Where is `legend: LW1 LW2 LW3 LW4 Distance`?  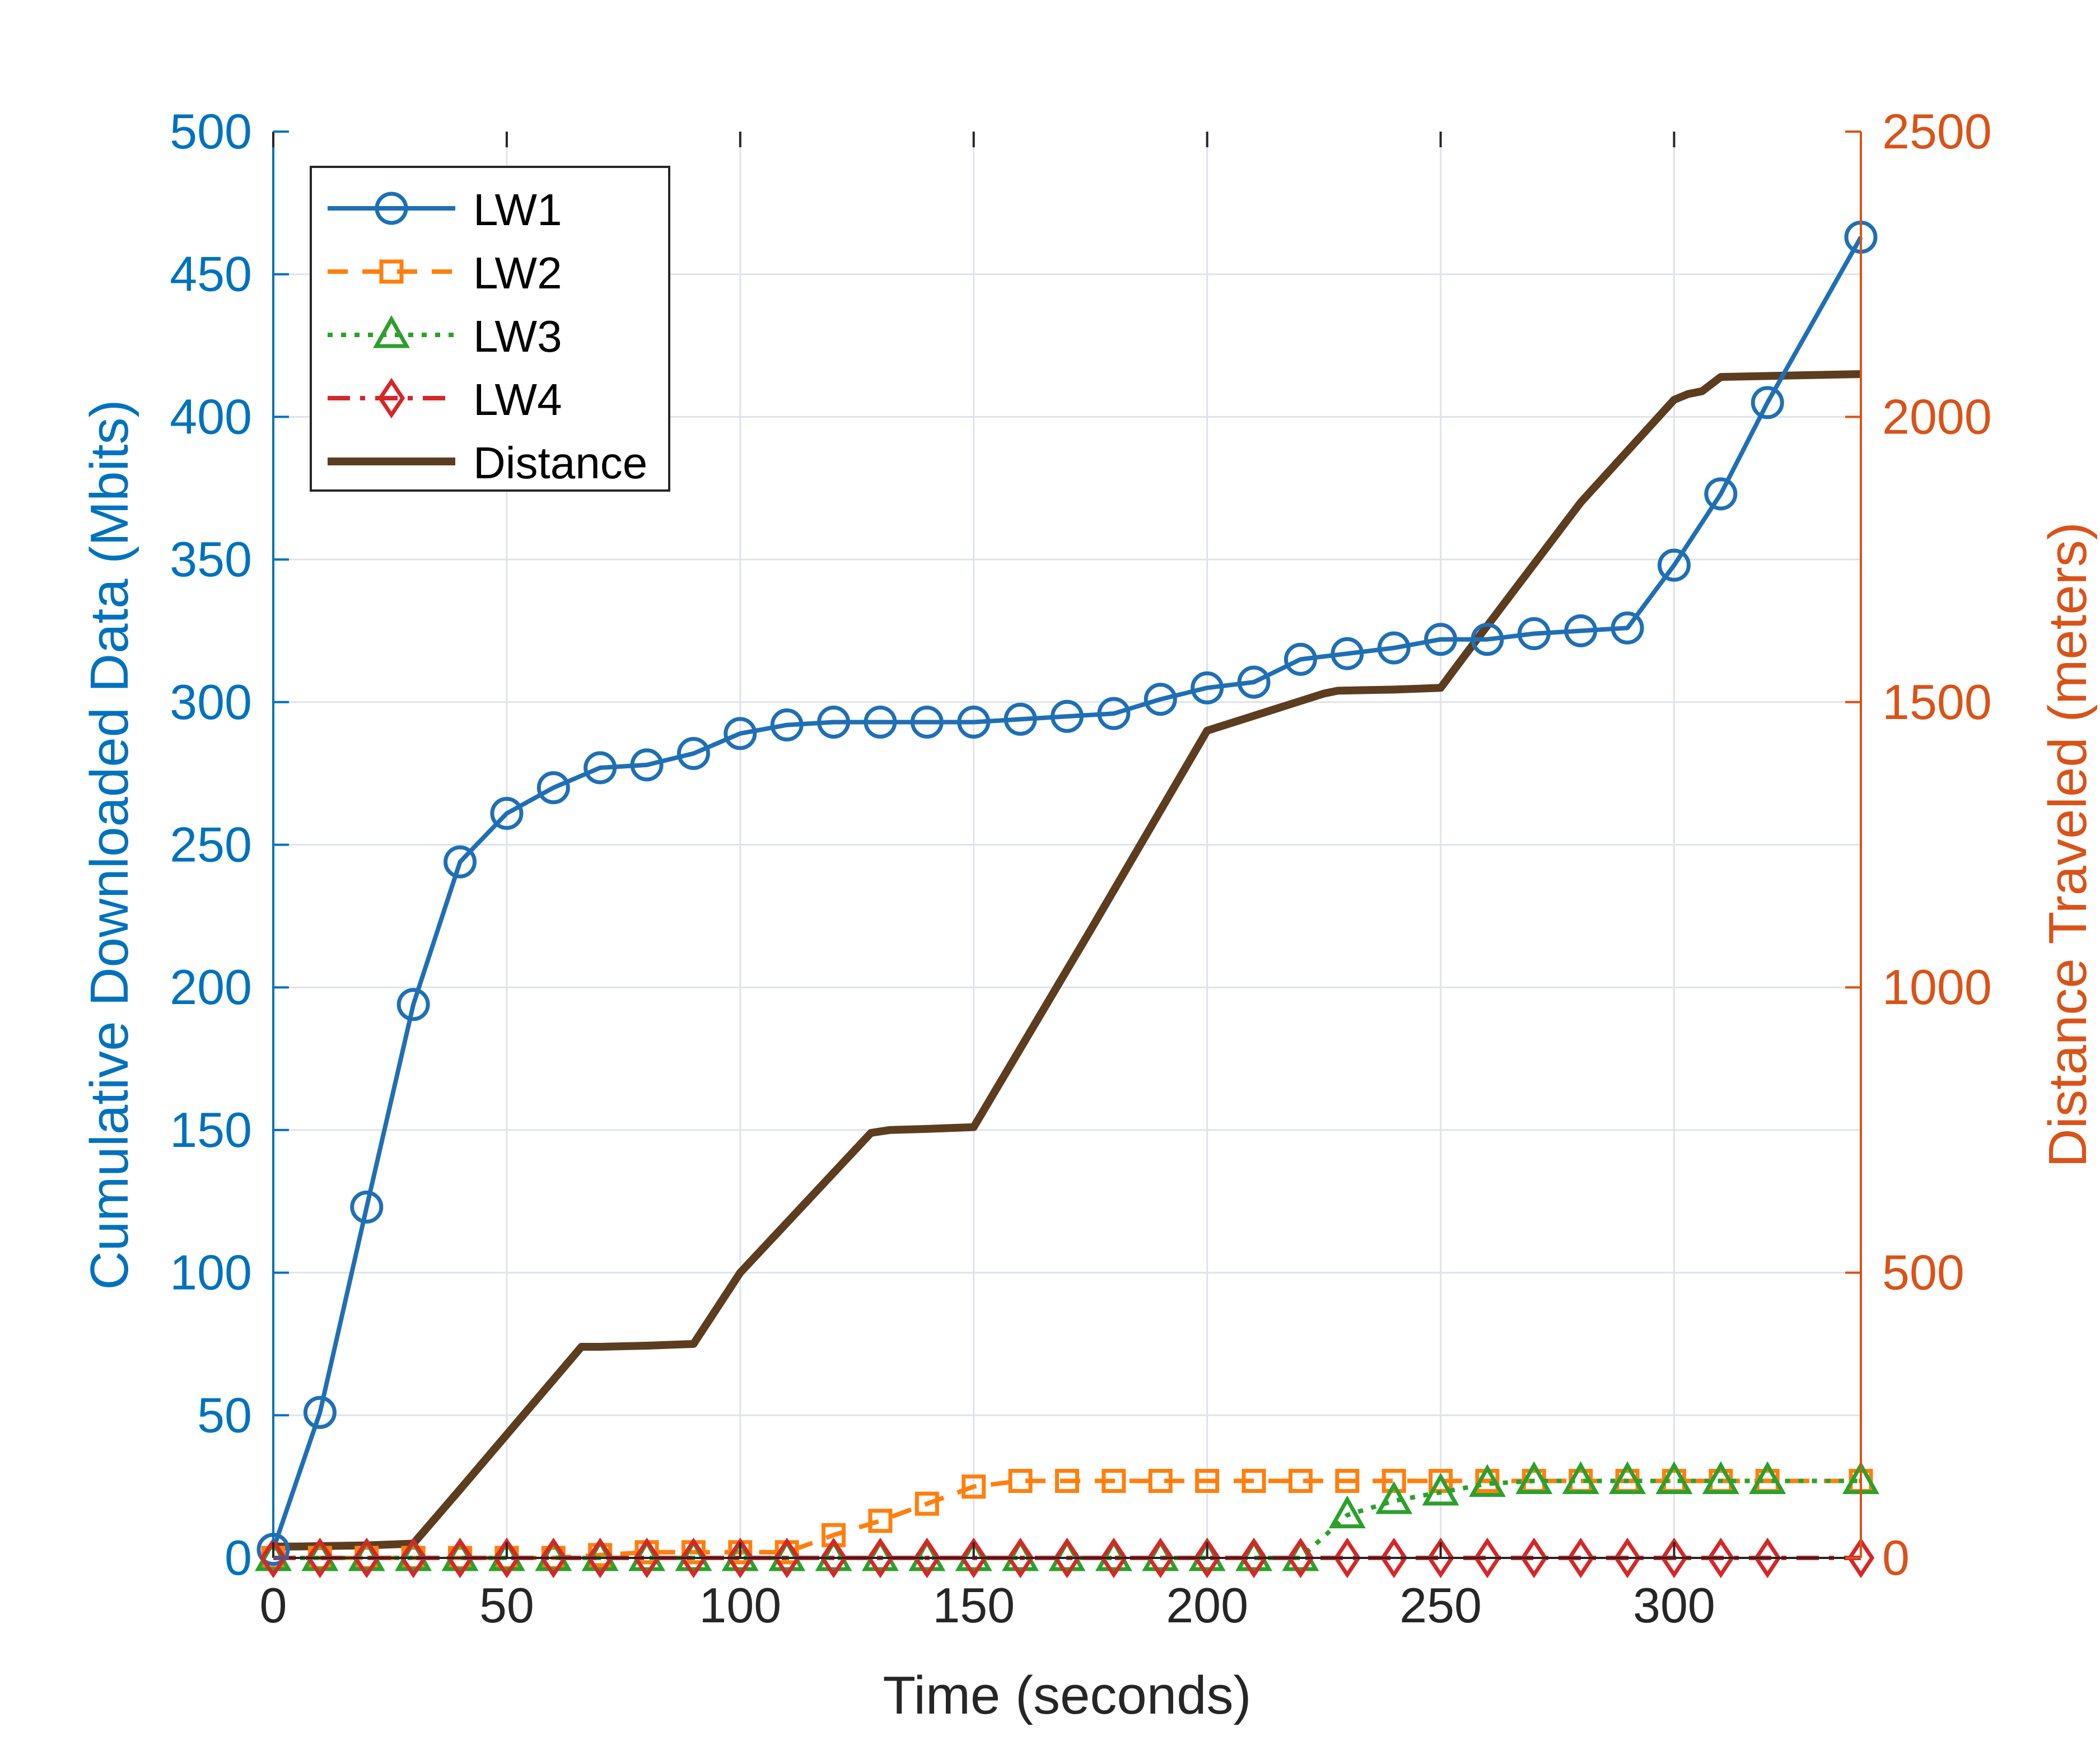 legend: LW1 LW2 LW3 LW4 Distance is located at coordinates (490, 329).